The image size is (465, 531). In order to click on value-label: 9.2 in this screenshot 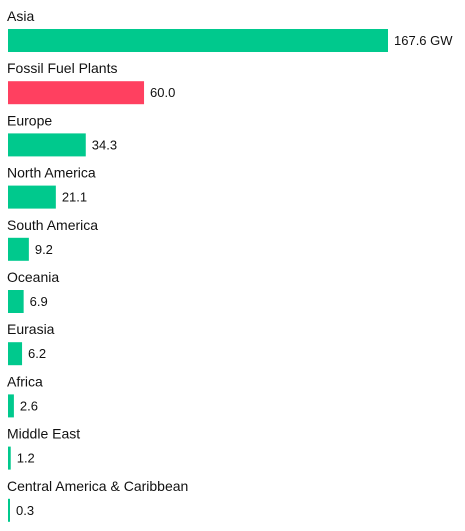, I will do `click(44, 249)`.